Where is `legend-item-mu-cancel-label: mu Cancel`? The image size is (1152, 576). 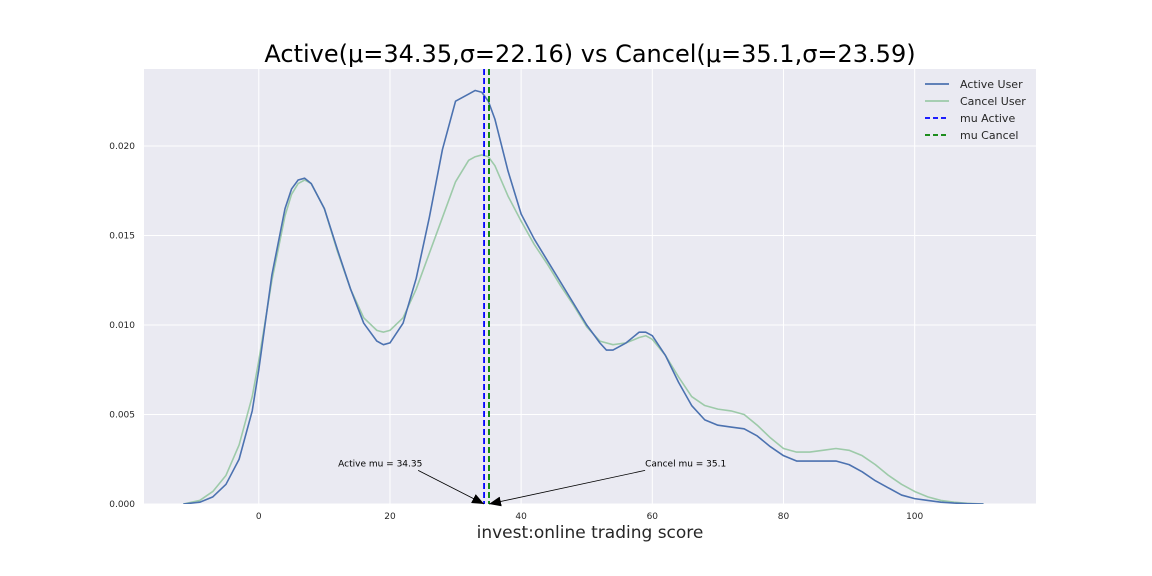 legend-item-mu-cancel-label: mu Cancel is located at coordinates (989, 135).